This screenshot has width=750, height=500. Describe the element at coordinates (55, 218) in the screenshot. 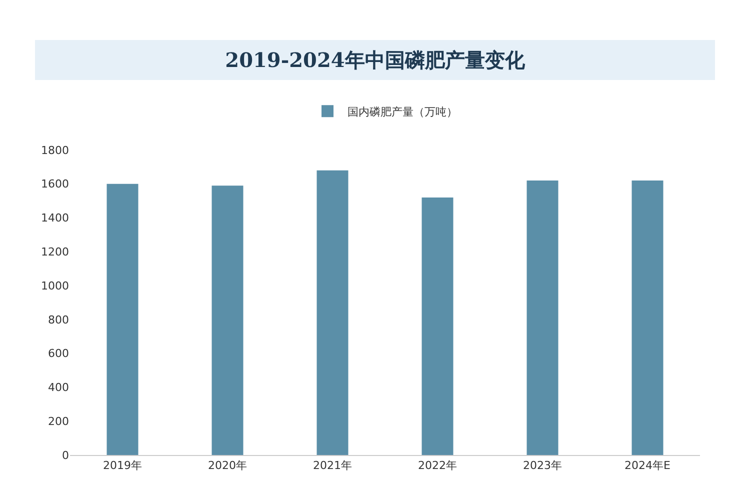

I see `y-tick-label: 1400` at that location.